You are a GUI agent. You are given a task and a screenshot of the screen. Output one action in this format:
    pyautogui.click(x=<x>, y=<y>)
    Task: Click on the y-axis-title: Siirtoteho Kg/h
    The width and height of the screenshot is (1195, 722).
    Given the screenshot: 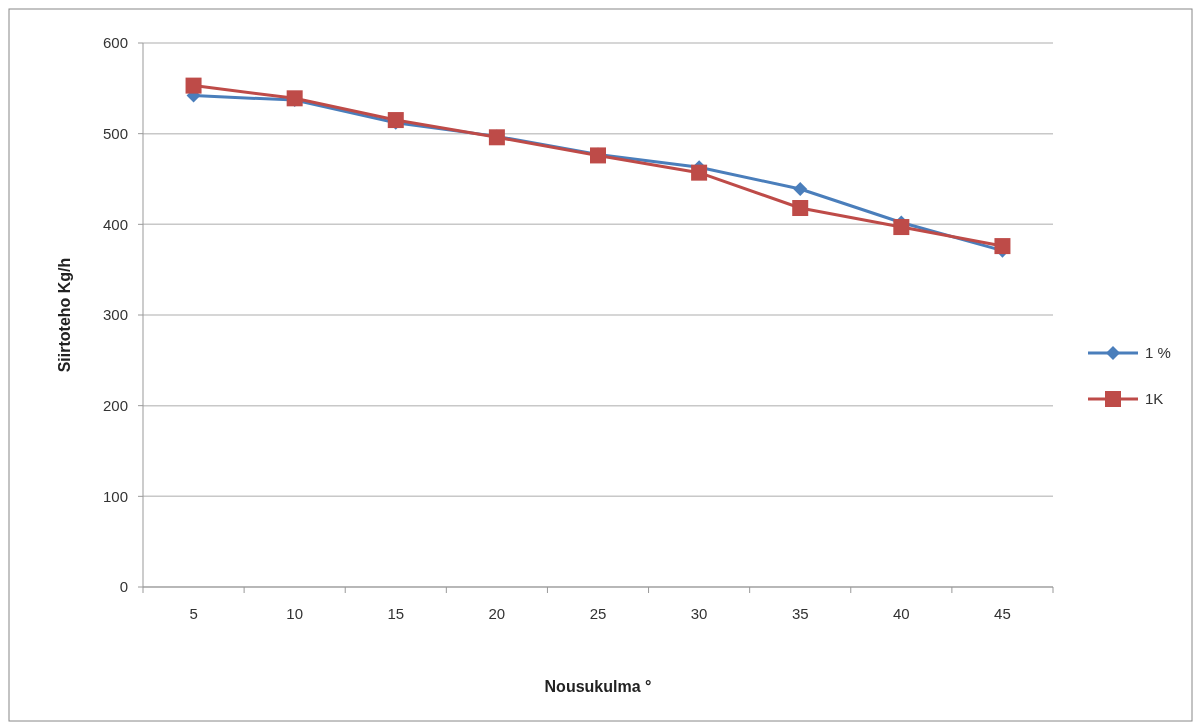 What is the action you would take?
    pyautogui.click(x=64, y=315)
    